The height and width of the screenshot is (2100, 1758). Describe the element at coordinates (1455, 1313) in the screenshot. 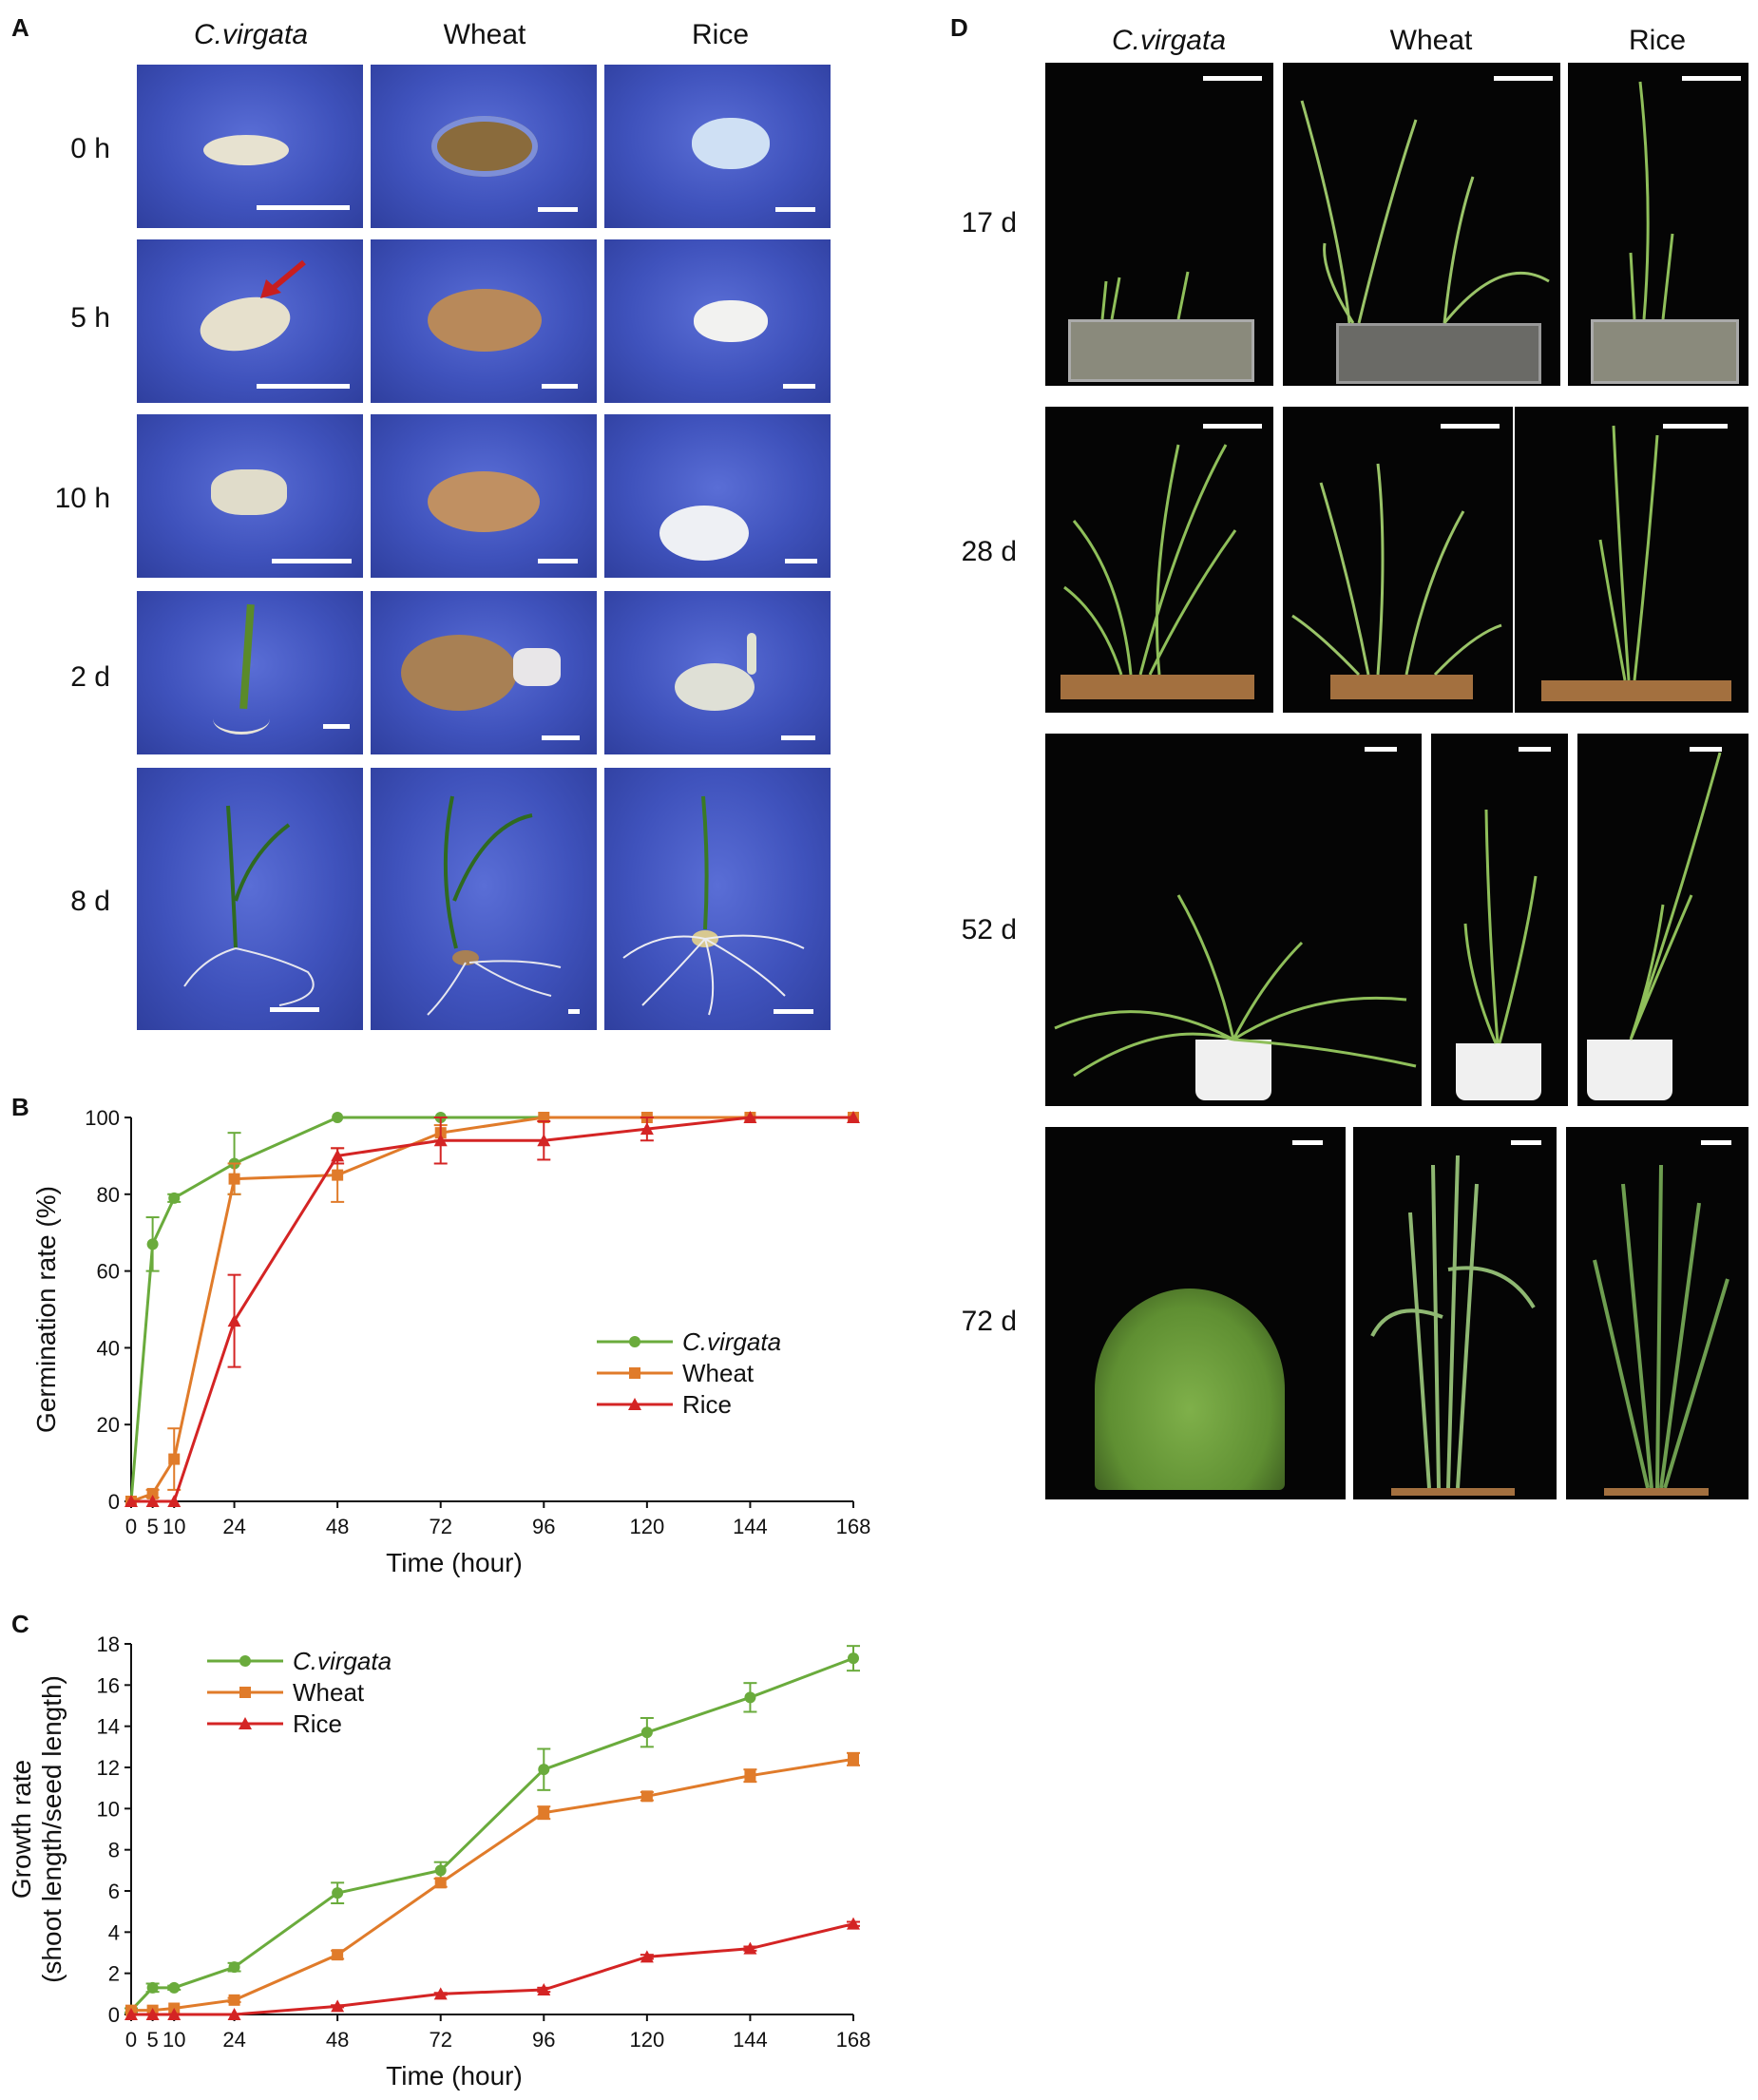

I see `photo-wheat-72d` at that location.